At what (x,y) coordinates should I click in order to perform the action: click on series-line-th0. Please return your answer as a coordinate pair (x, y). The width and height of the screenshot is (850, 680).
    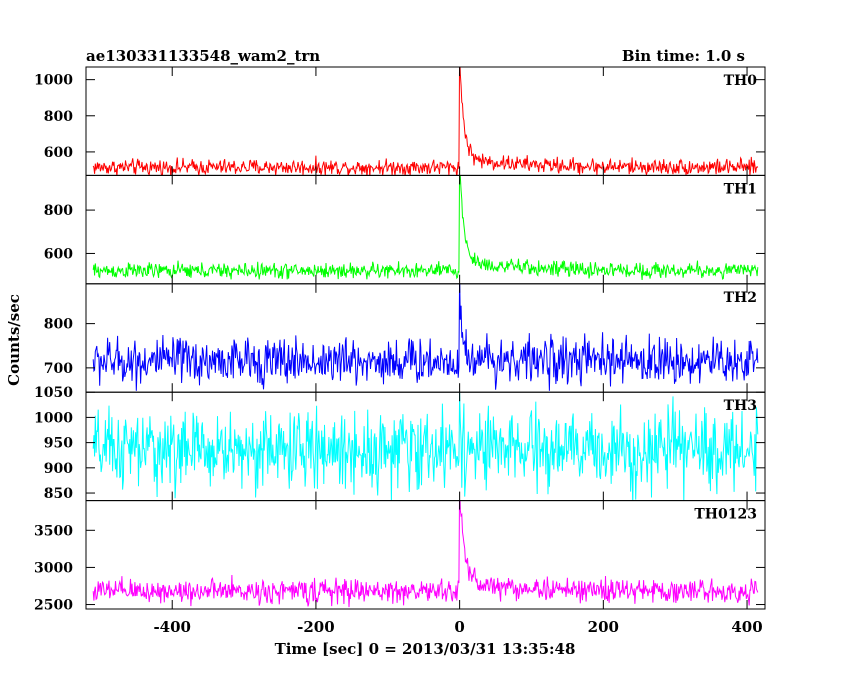
    Looking at the image, I should click on (425, 121).